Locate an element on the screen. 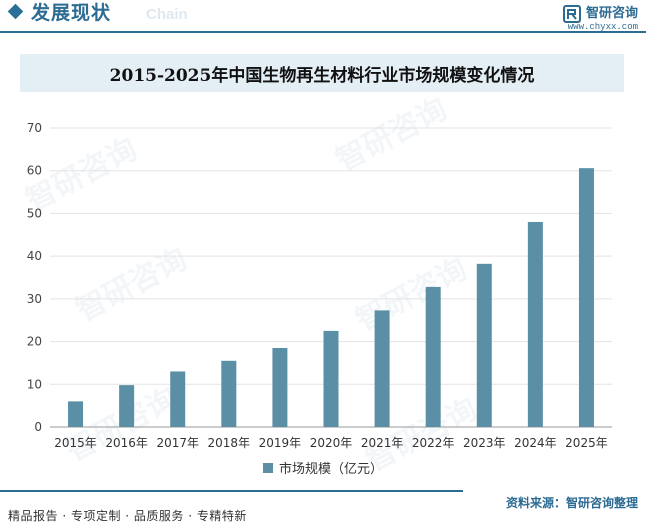  section-subtitle: Chain is located at coordinates (167, 14).